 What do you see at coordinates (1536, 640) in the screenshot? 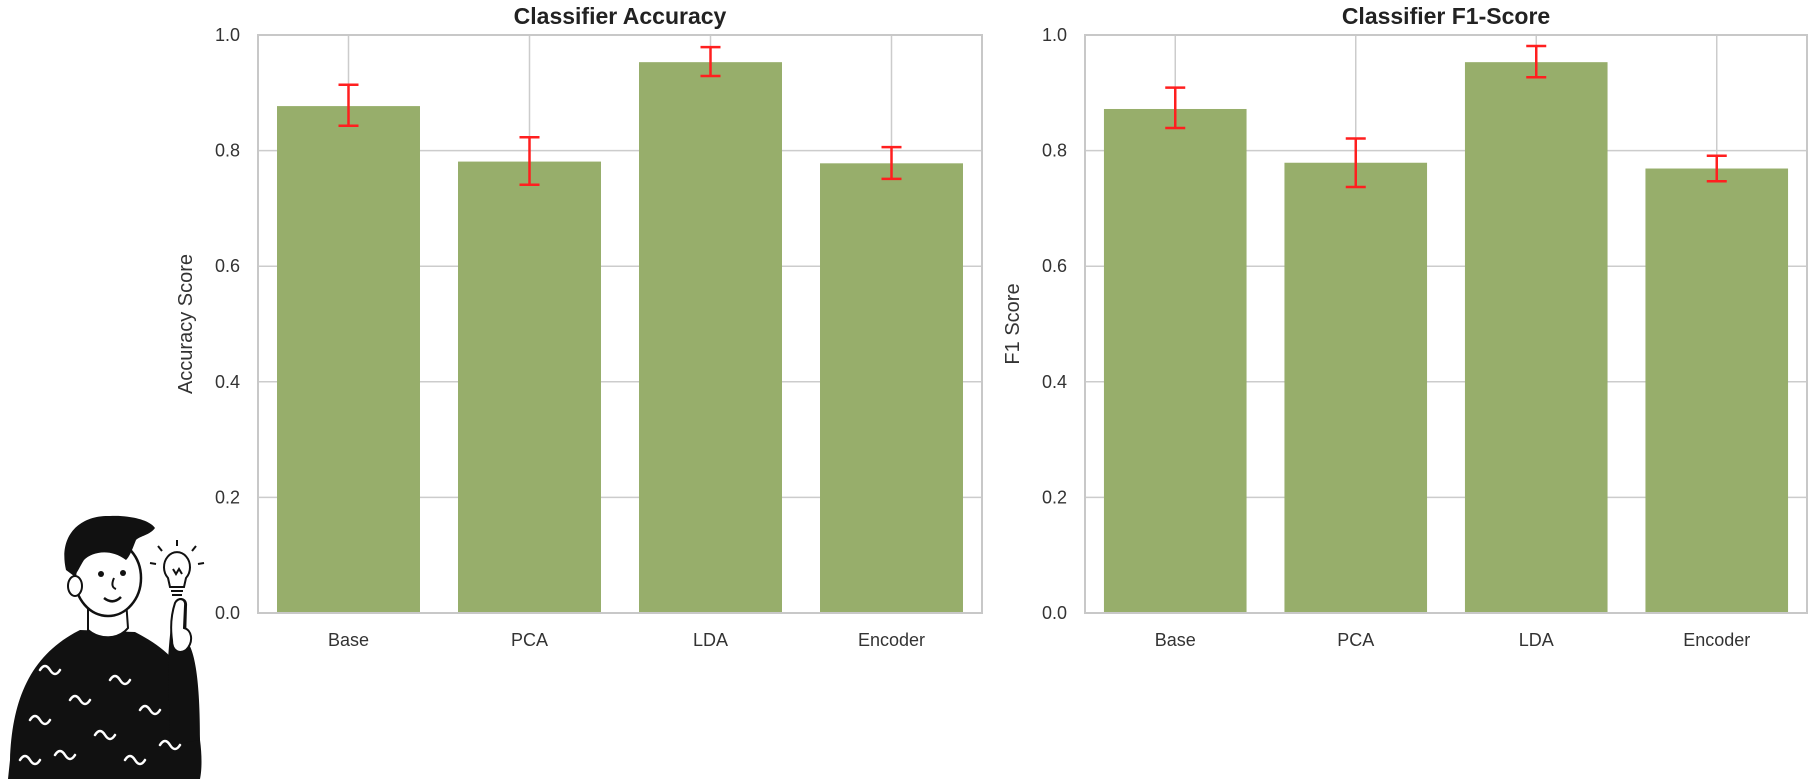
I see `f1-xtick-label: LDA` at bounding box center [1536, 640].